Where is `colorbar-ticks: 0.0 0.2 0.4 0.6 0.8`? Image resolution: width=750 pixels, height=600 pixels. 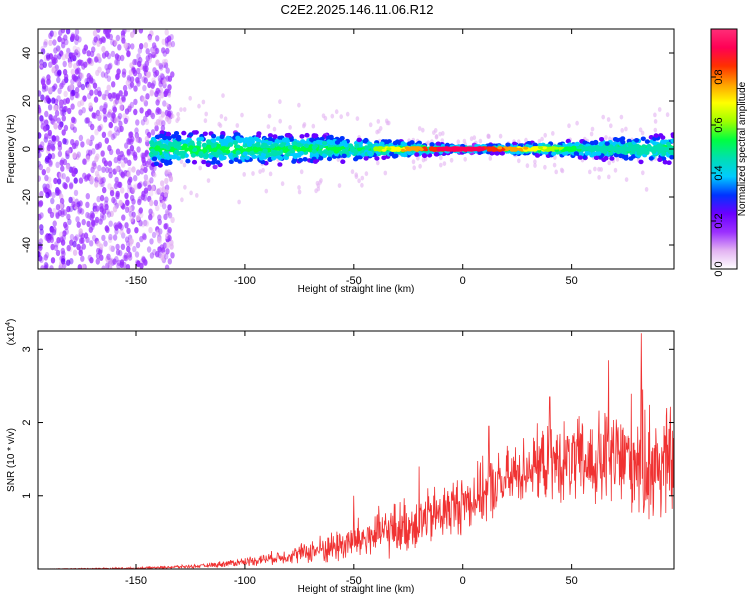 colorbar-ticks: 0.0 0.2 0.4 0.6 0.8 is located at coordinates (718, 173).